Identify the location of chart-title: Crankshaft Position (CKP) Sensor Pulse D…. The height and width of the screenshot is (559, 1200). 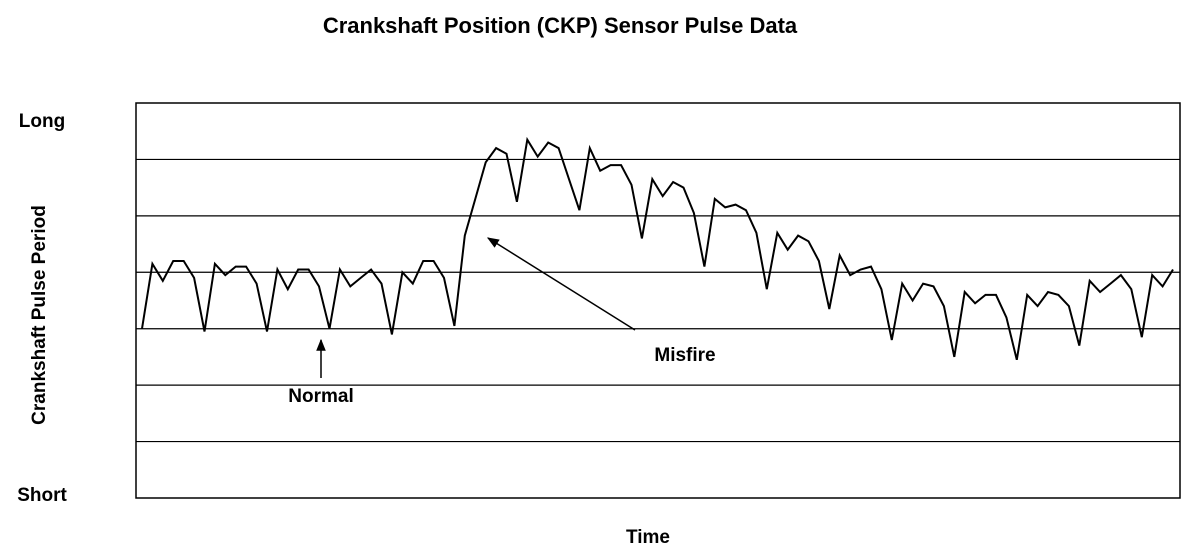
(560, 25).